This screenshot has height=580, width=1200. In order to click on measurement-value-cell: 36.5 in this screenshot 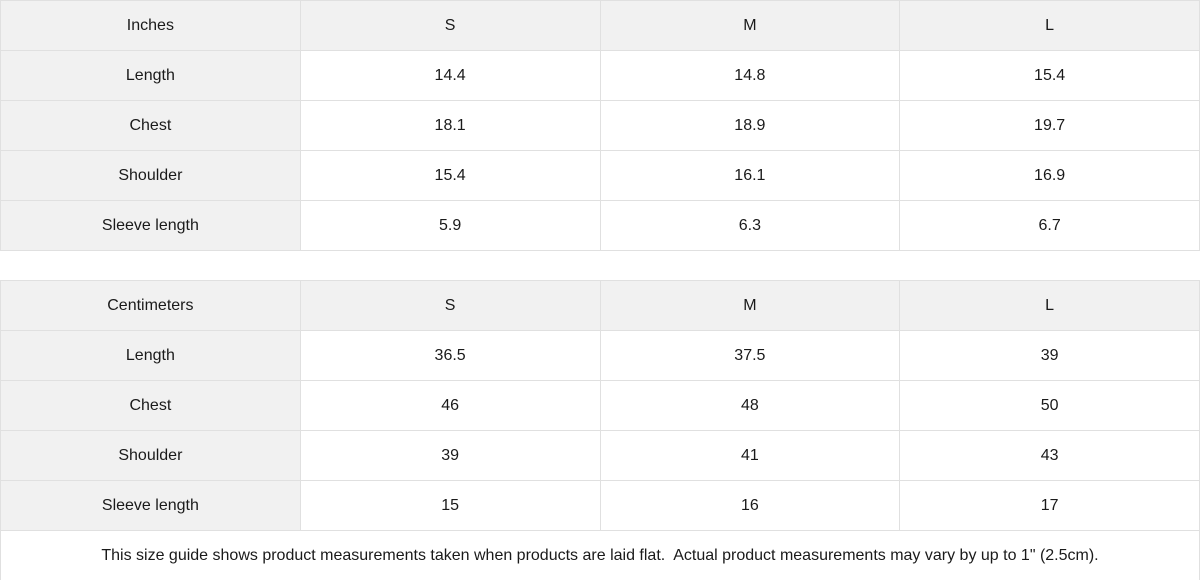, I will do `click(450, 355)`.